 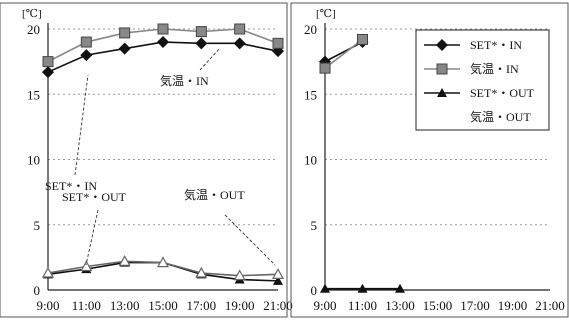 What do you see at coordinates (94, 197) in the screenshot?
I see `annotation-label: SET*・OUT` at bounding box center [94, 197].